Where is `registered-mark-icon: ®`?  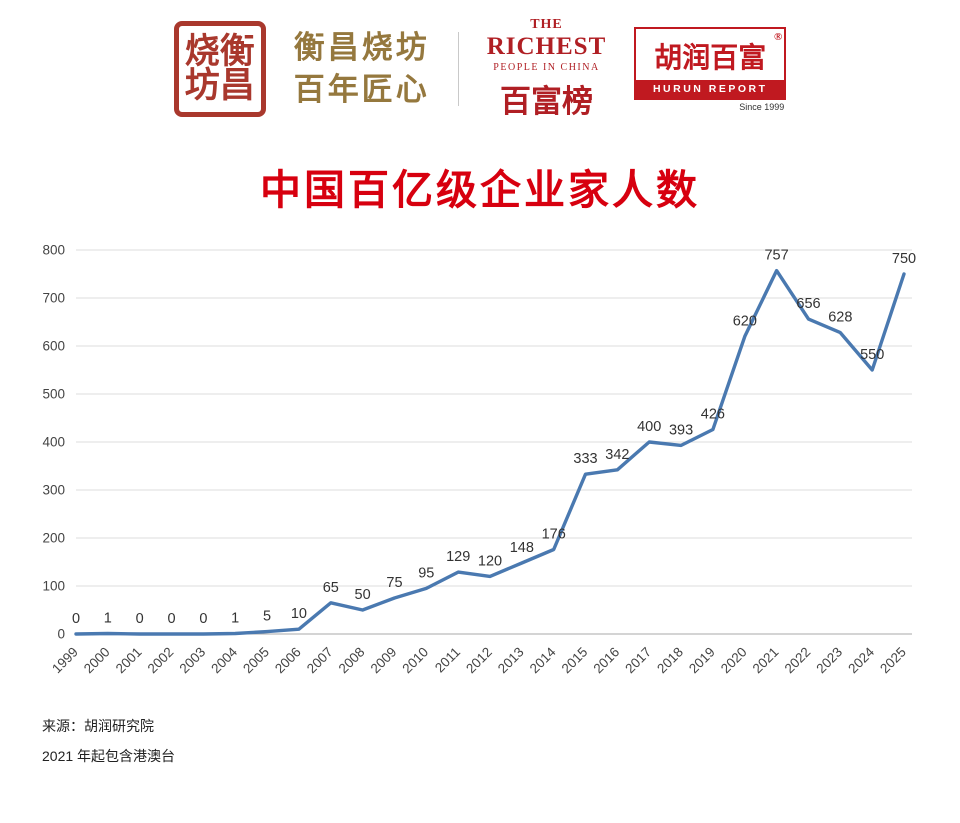
registered-mark-icon: ® is located at coordinates (778, 36).